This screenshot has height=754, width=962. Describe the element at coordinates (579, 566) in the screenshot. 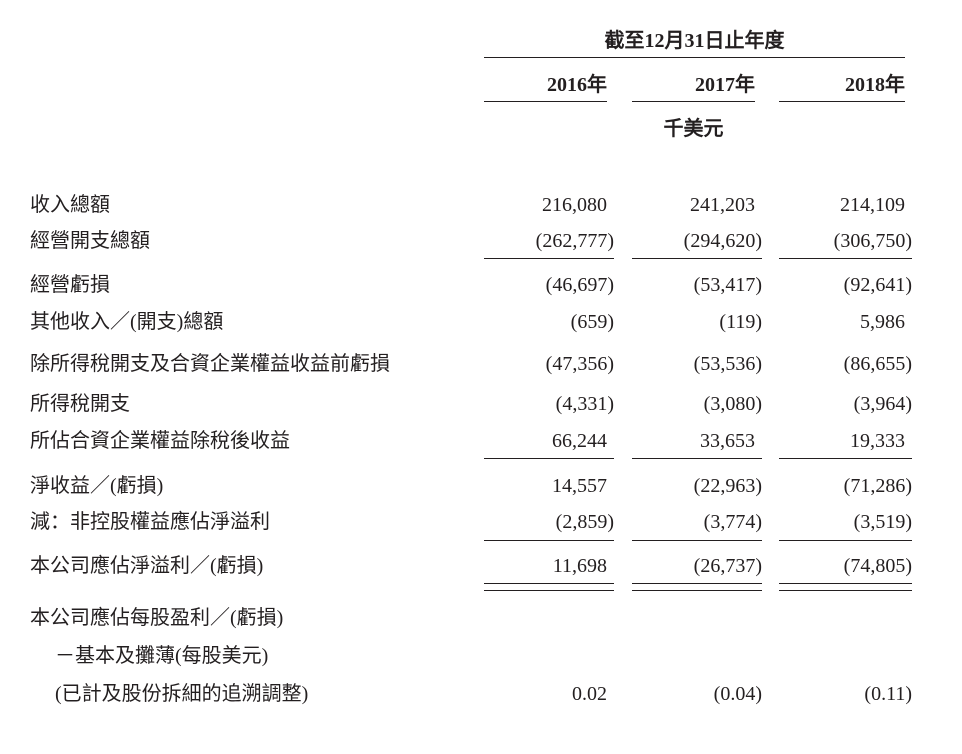

I see `value: 11,698` at that location.